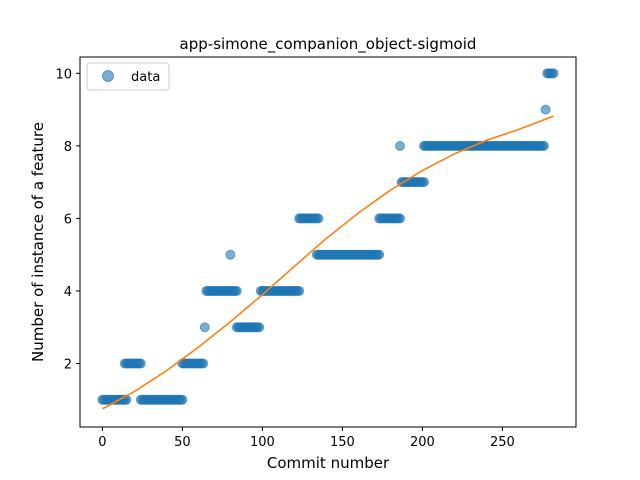 Image resolution: width=640 pixels, height=480 pixels. I want to click on legend-box, so click(128, 76).